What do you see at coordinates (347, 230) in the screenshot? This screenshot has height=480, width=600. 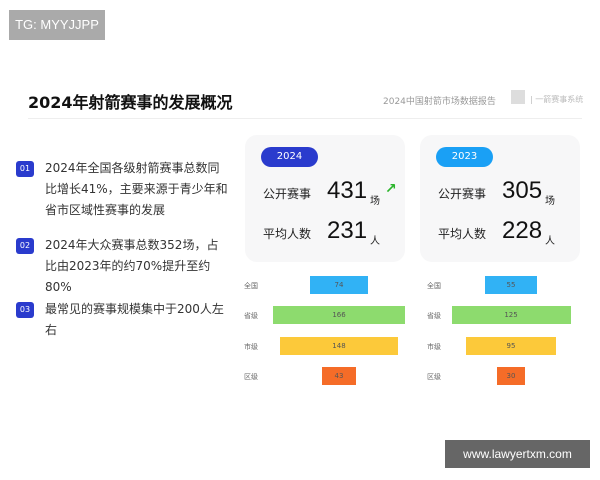 I see `avg-value: 231` at bounding box center [347, 230].